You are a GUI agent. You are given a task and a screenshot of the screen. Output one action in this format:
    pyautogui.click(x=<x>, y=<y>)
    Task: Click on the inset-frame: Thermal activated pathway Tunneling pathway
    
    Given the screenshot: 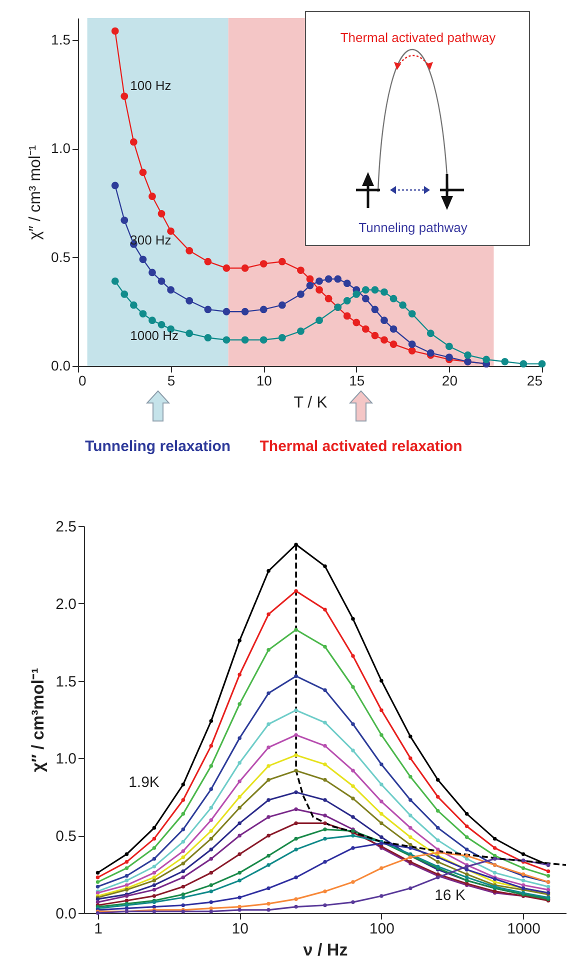 What is the action you would take?
    pyautogui.click(x=417, y=128)
    